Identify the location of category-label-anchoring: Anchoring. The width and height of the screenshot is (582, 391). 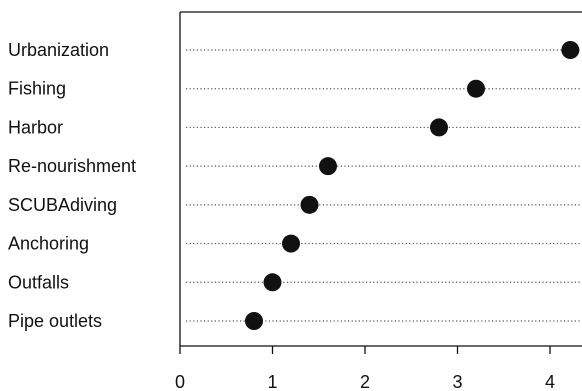
(48, 244).